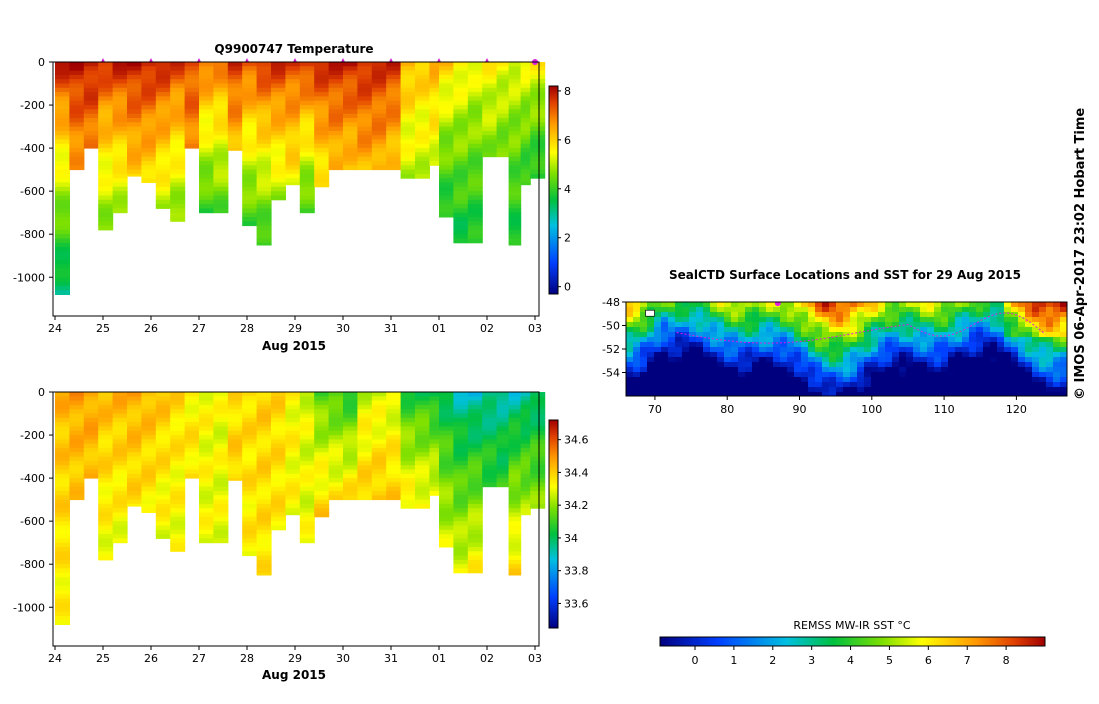 This screenshot has width=1099, height=704. What do you see at coordinates (343, 328) in the screenshot?
I see `x-tick-label: 30` at bounding box center [343, 328].